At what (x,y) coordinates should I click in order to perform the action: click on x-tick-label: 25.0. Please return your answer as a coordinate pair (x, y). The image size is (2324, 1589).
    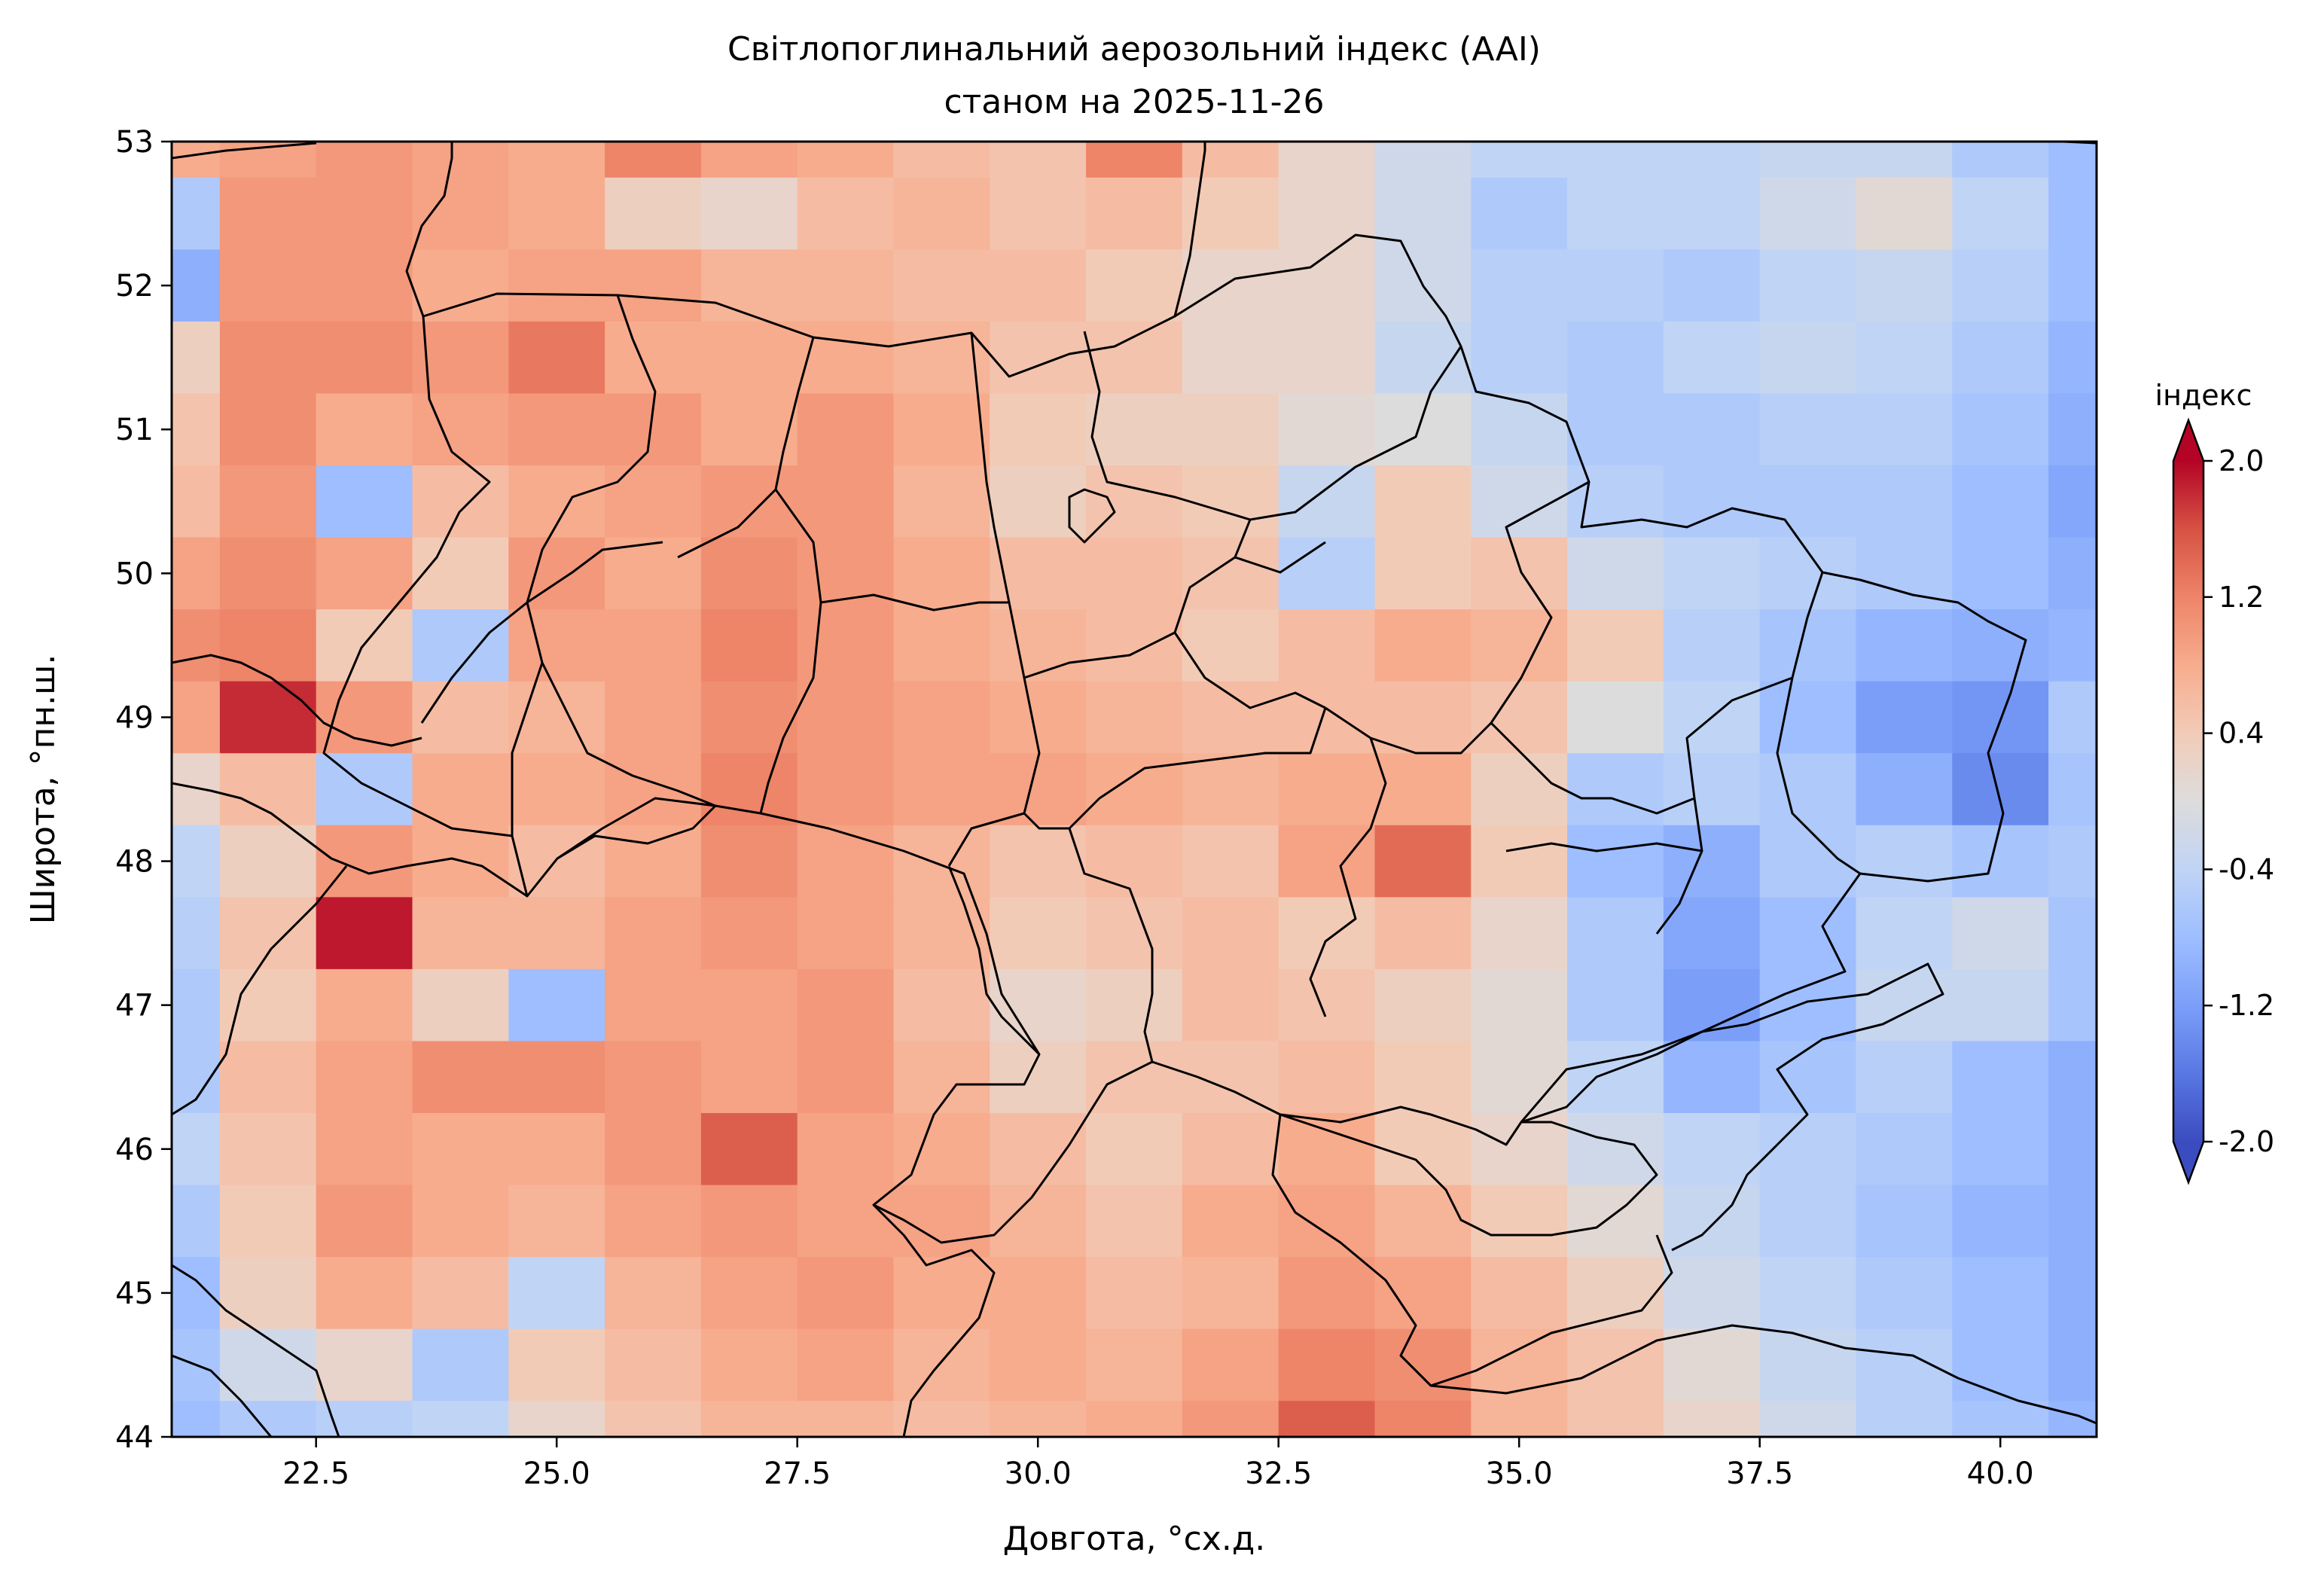
    Looking at the image, I should click on (556, 1473).